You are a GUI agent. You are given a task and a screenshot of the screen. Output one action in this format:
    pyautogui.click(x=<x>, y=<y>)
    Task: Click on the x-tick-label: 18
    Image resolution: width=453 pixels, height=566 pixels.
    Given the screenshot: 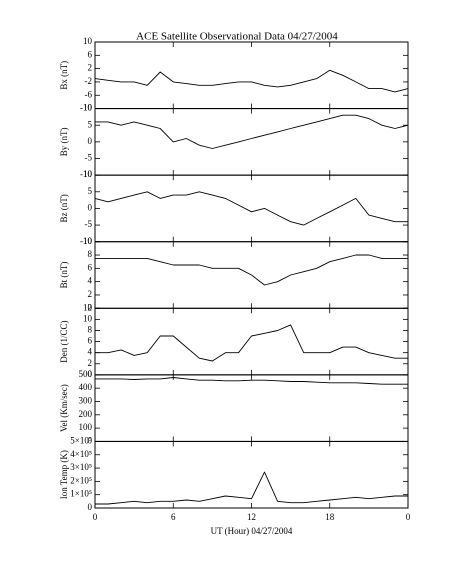 What is the action you would take?
    pyautogui.click(x=330, y=517)
    